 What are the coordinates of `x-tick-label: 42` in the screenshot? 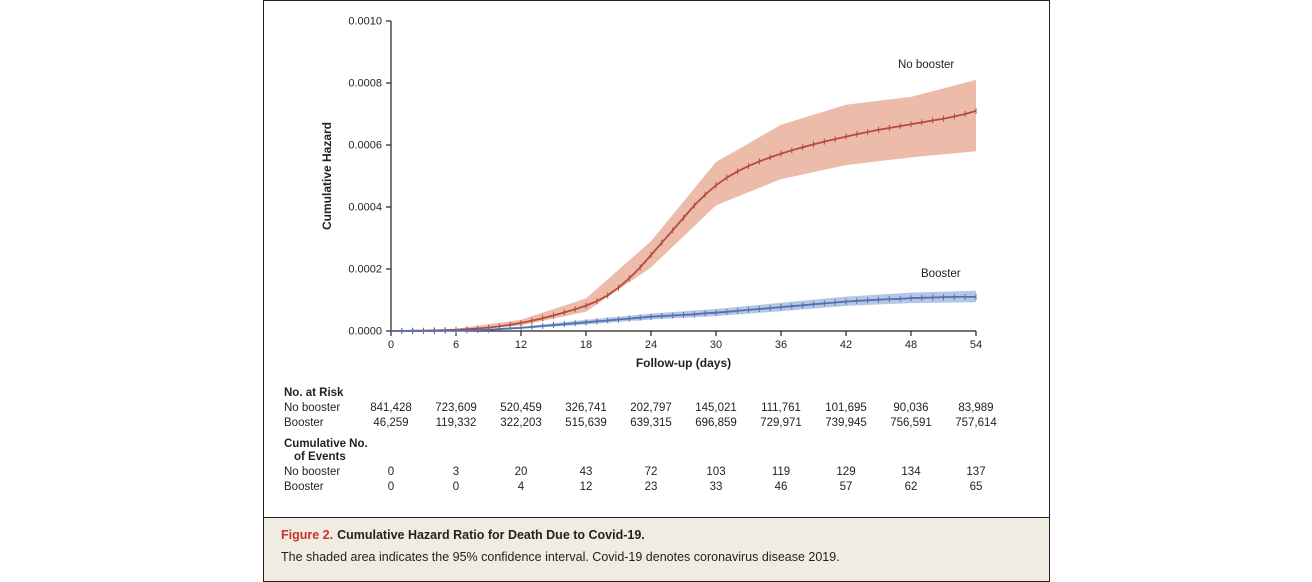 It's located at (846, 345).